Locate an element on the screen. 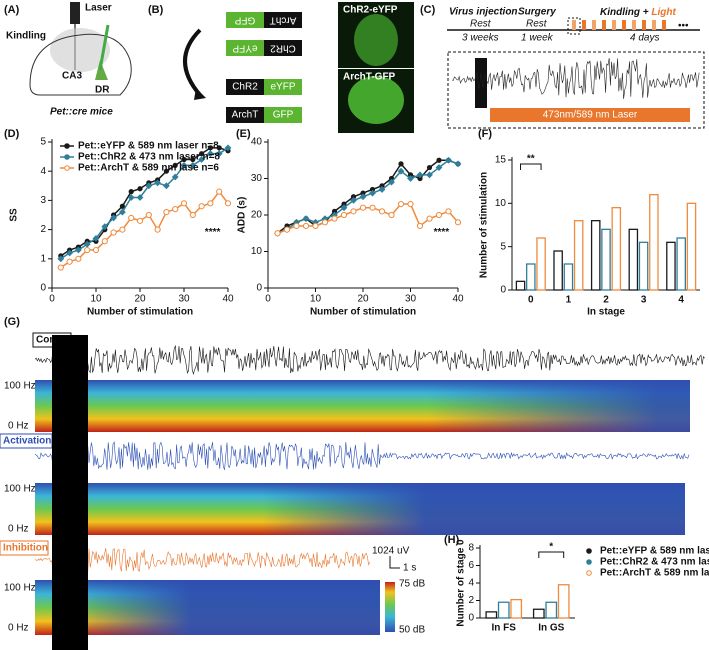 The height and width of the screenshot is (650, 709). legend-label: Pet::eYFP & 589 nm laser is located at coordinates (654, 551).